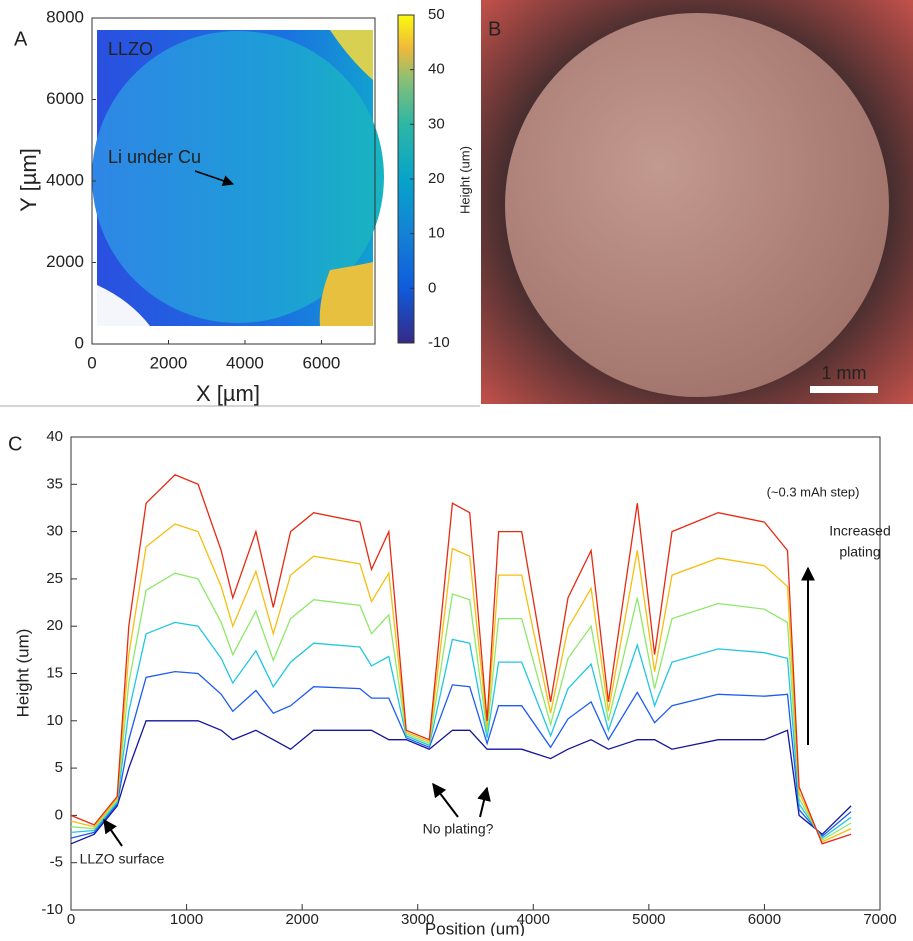 This screenshot has width=913, height=941. What do you see at coordinates (22, 673) in the screenshot?
I see `y-axis-label: Height (um)` at bounding box center [22, 673].